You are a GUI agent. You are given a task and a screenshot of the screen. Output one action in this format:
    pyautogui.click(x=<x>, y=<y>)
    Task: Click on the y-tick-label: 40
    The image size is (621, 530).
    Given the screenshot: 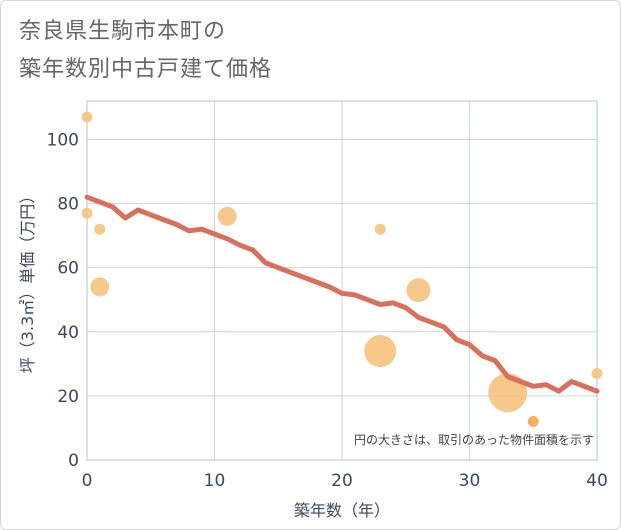 What is the action you would take?
    pyautogui.click(x=68, y=333)
    